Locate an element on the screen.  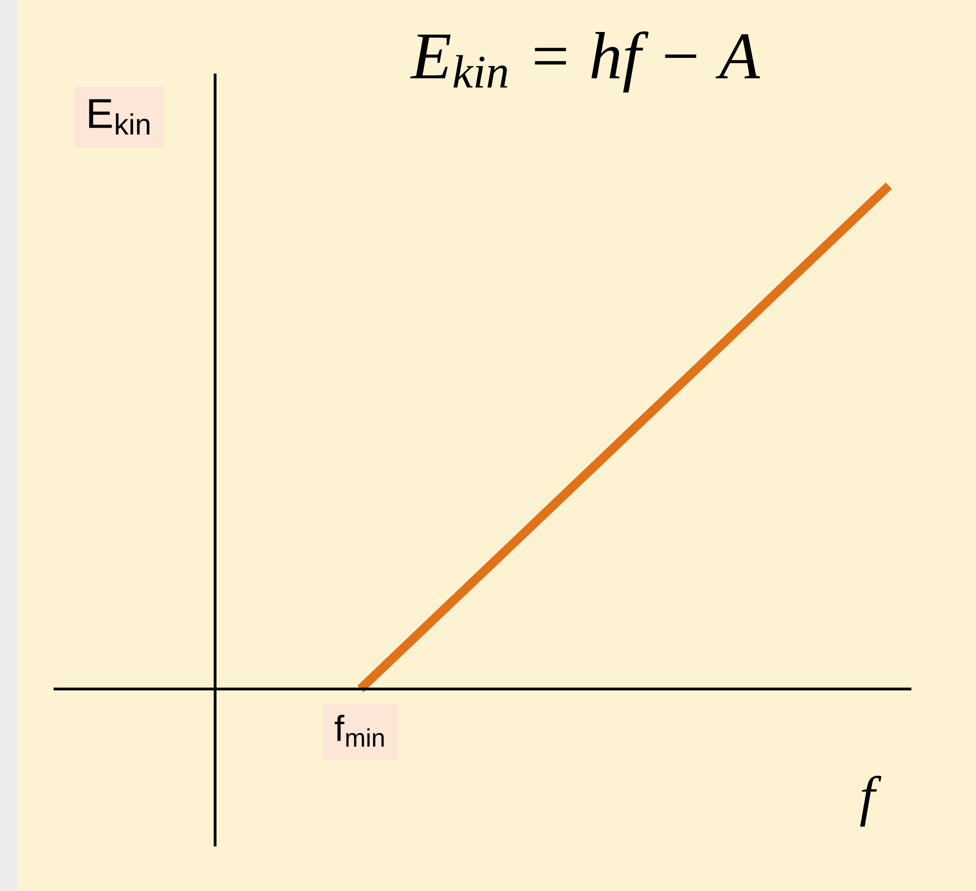
text: f$_{min}$ is located at coordinates (359, 730).